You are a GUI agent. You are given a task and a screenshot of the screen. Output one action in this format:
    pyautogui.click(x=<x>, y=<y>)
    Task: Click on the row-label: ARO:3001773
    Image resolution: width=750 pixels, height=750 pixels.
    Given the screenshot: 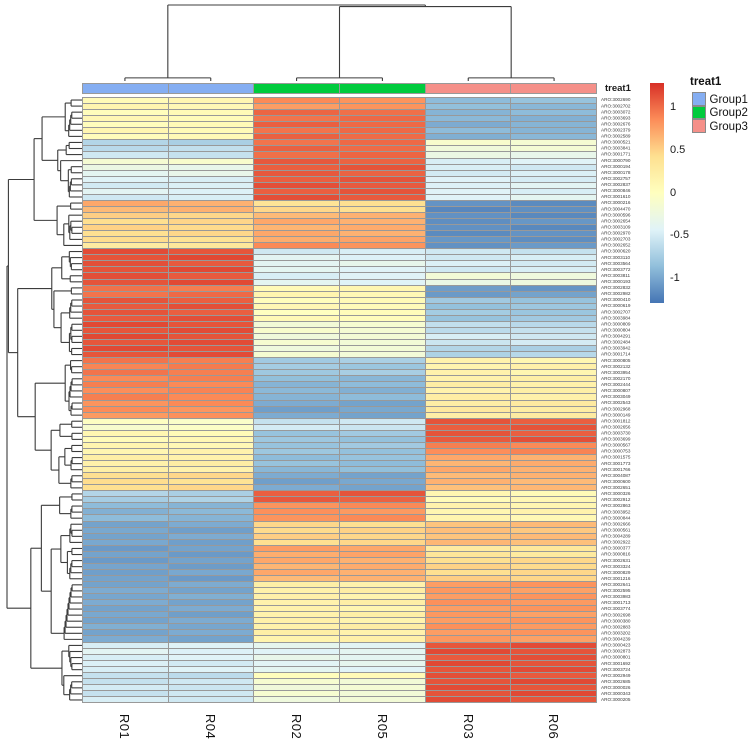 What is the action you would take?
    pyautogui.click(x=616, y=463)
    